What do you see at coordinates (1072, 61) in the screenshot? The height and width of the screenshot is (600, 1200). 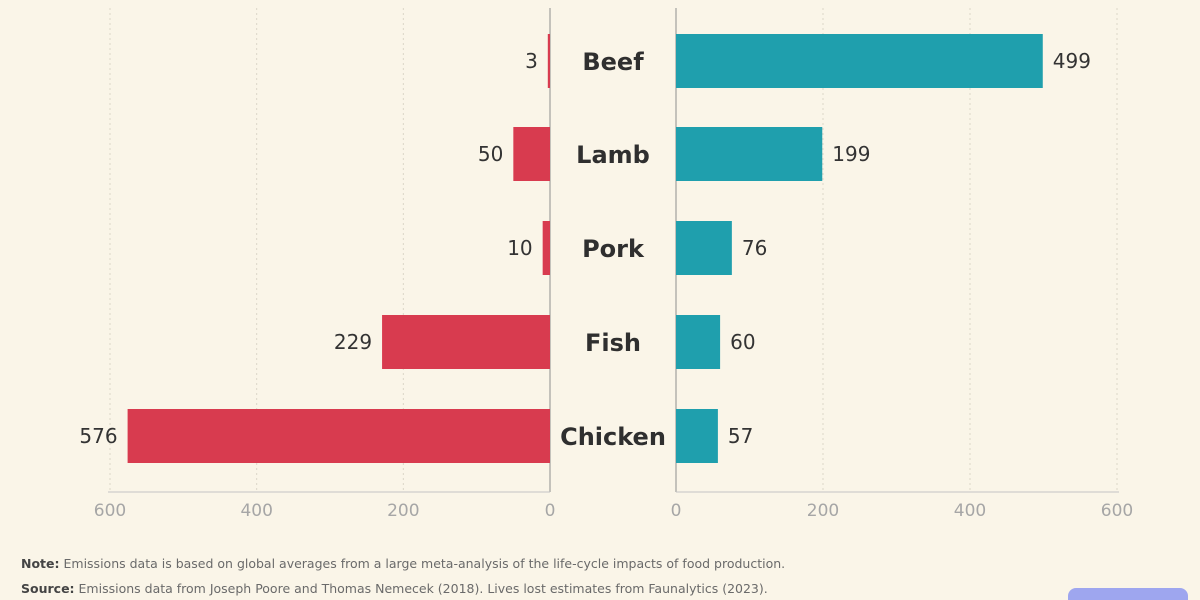 I see `value-label-right-beef: 499` at bounding box center [1072, 61].